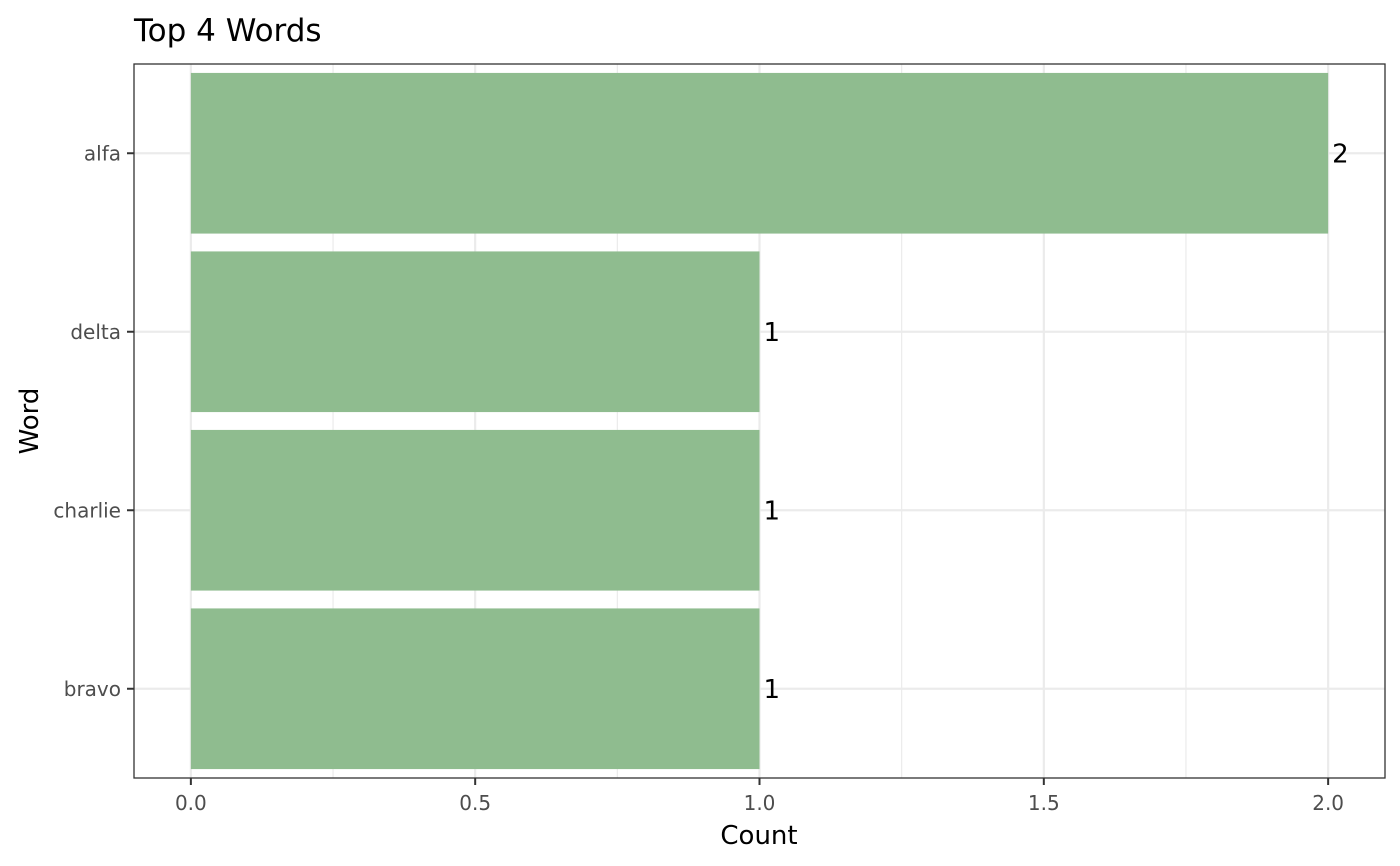 This screenshot has height=866, width=1400. I want to click on x-axis: 0.0 0.5 1.0 1.5 2.0, so click(759, 796).